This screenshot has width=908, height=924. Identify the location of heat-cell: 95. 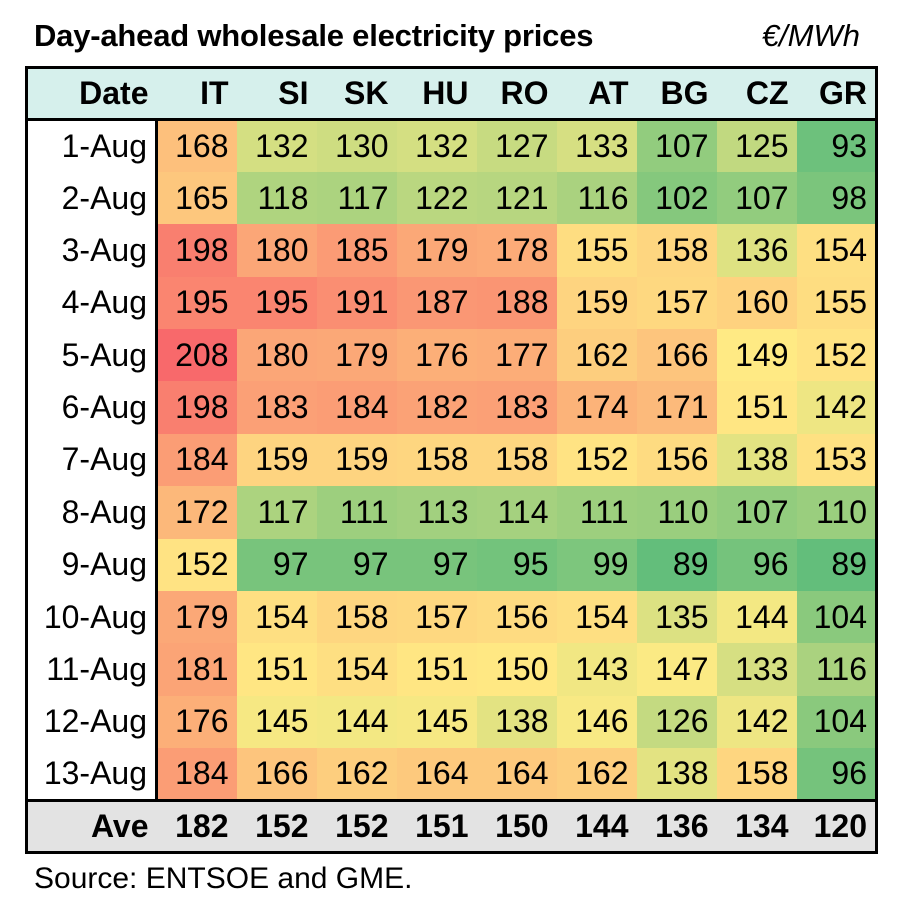
(516, 564).